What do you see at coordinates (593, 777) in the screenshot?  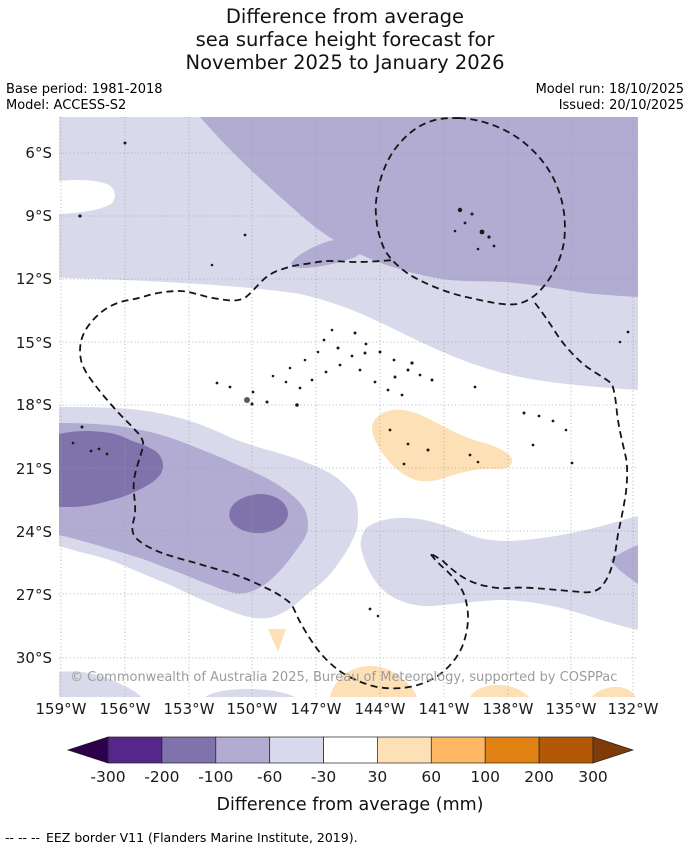 I see `cbar-tick-9: 300` at bounding box center [593, 777].